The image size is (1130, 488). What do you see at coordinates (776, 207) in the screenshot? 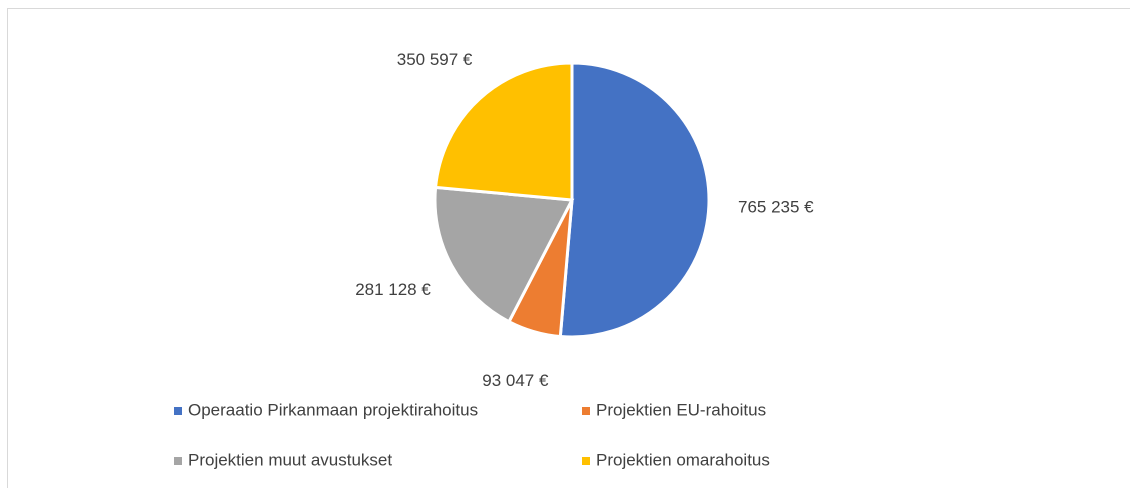
I see `data-label: 765 235 €` at bounding box center [776, 207].